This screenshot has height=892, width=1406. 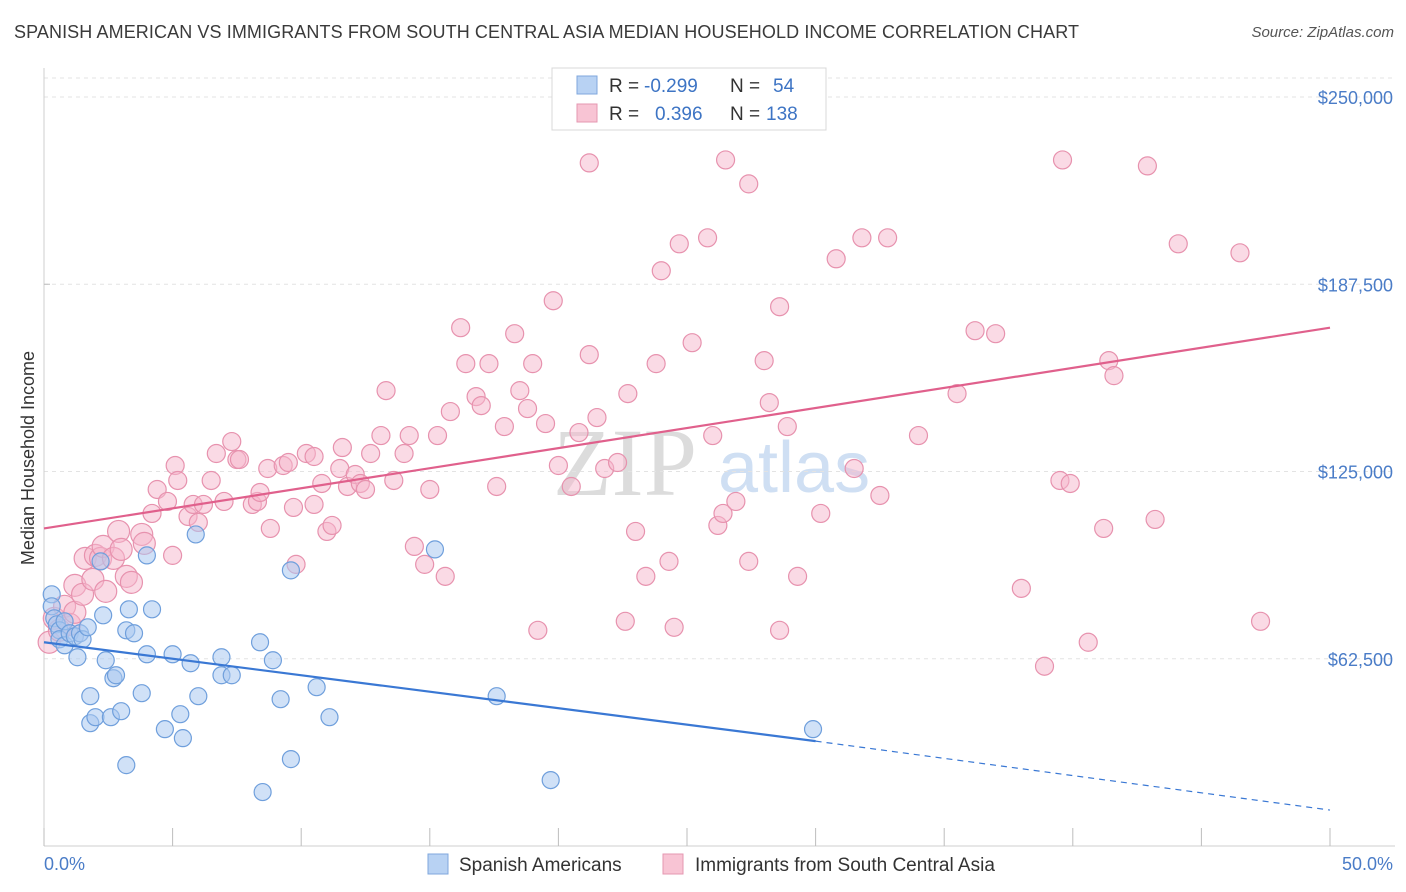 I want to click on bottom-legend-label-blue: Spanish Americans, so click(x=540, y=865).